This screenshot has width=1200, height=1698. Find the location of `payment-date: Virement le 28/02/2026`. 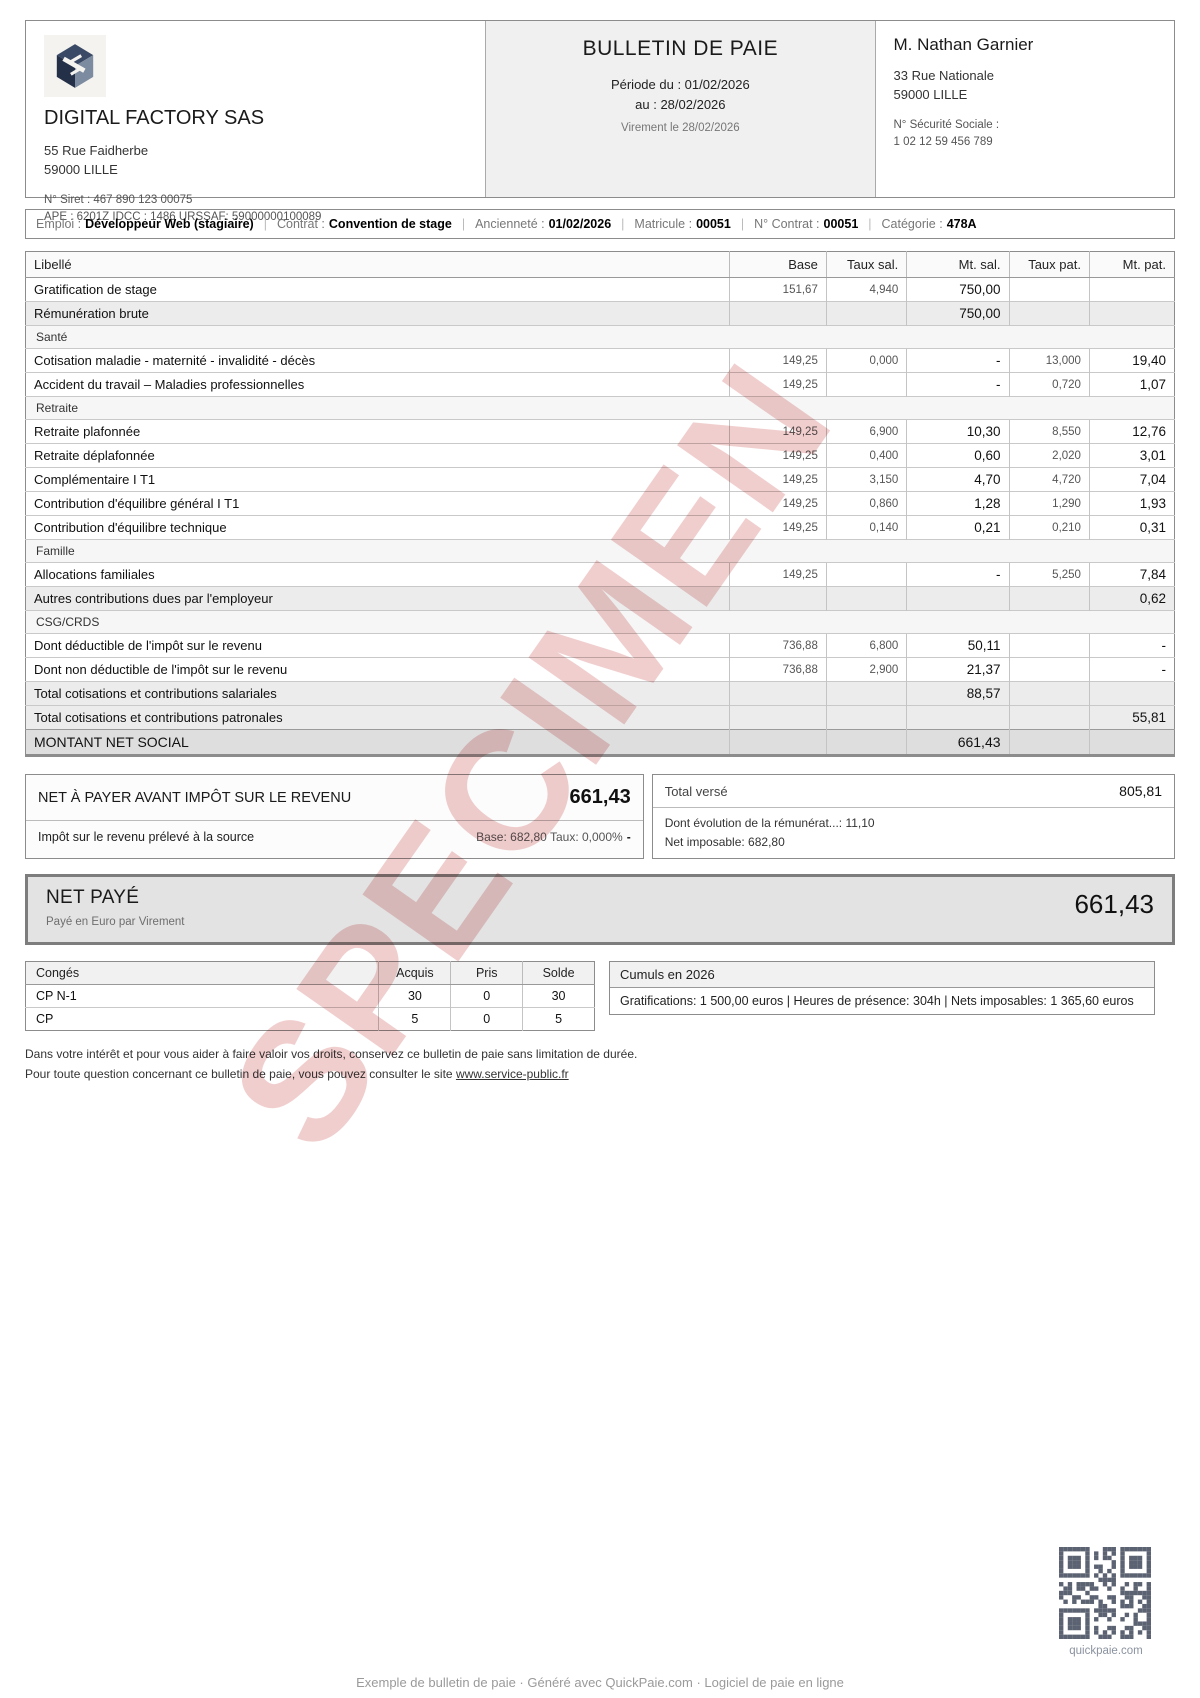

payment-date: Virement le 28/02/2026 is located at coordinates (680, 128).